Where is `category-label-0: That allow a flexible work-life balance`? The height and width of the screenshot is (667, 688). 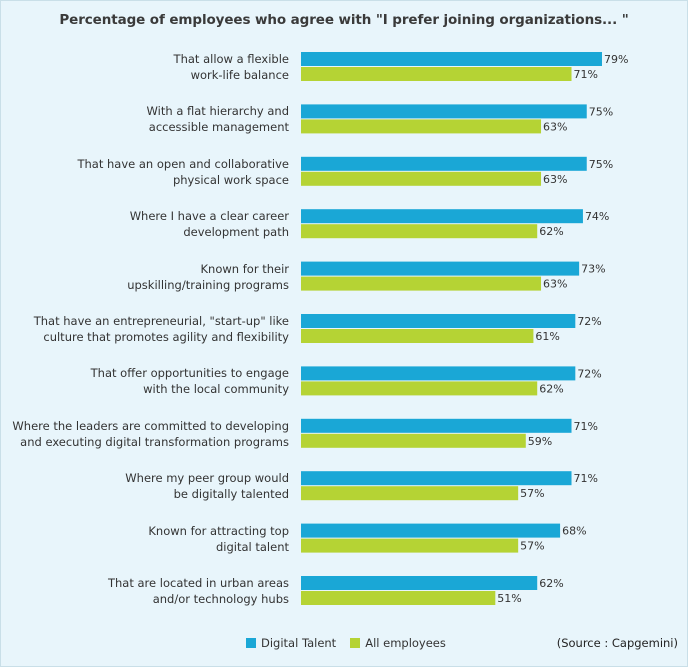
category-label-0: That allow a flexible work-life balance is located at coordinates (144, 67).